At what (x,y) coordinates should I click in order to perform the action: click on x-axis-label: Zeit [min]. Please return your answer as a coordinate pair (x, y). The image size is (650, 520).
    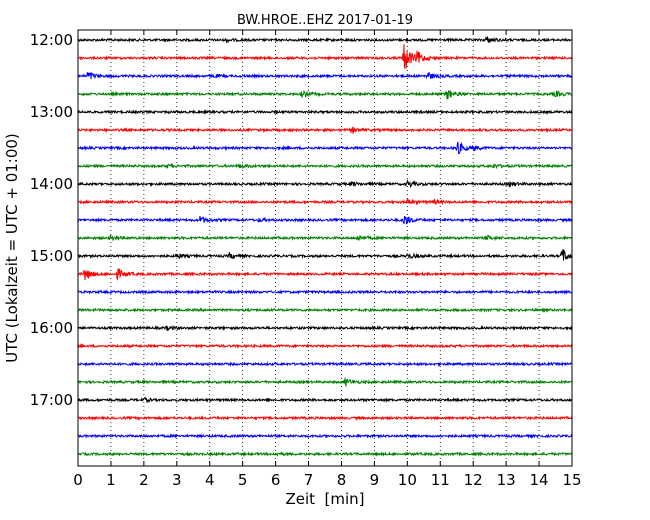
    Looking at the image, I should click on (324, 499).